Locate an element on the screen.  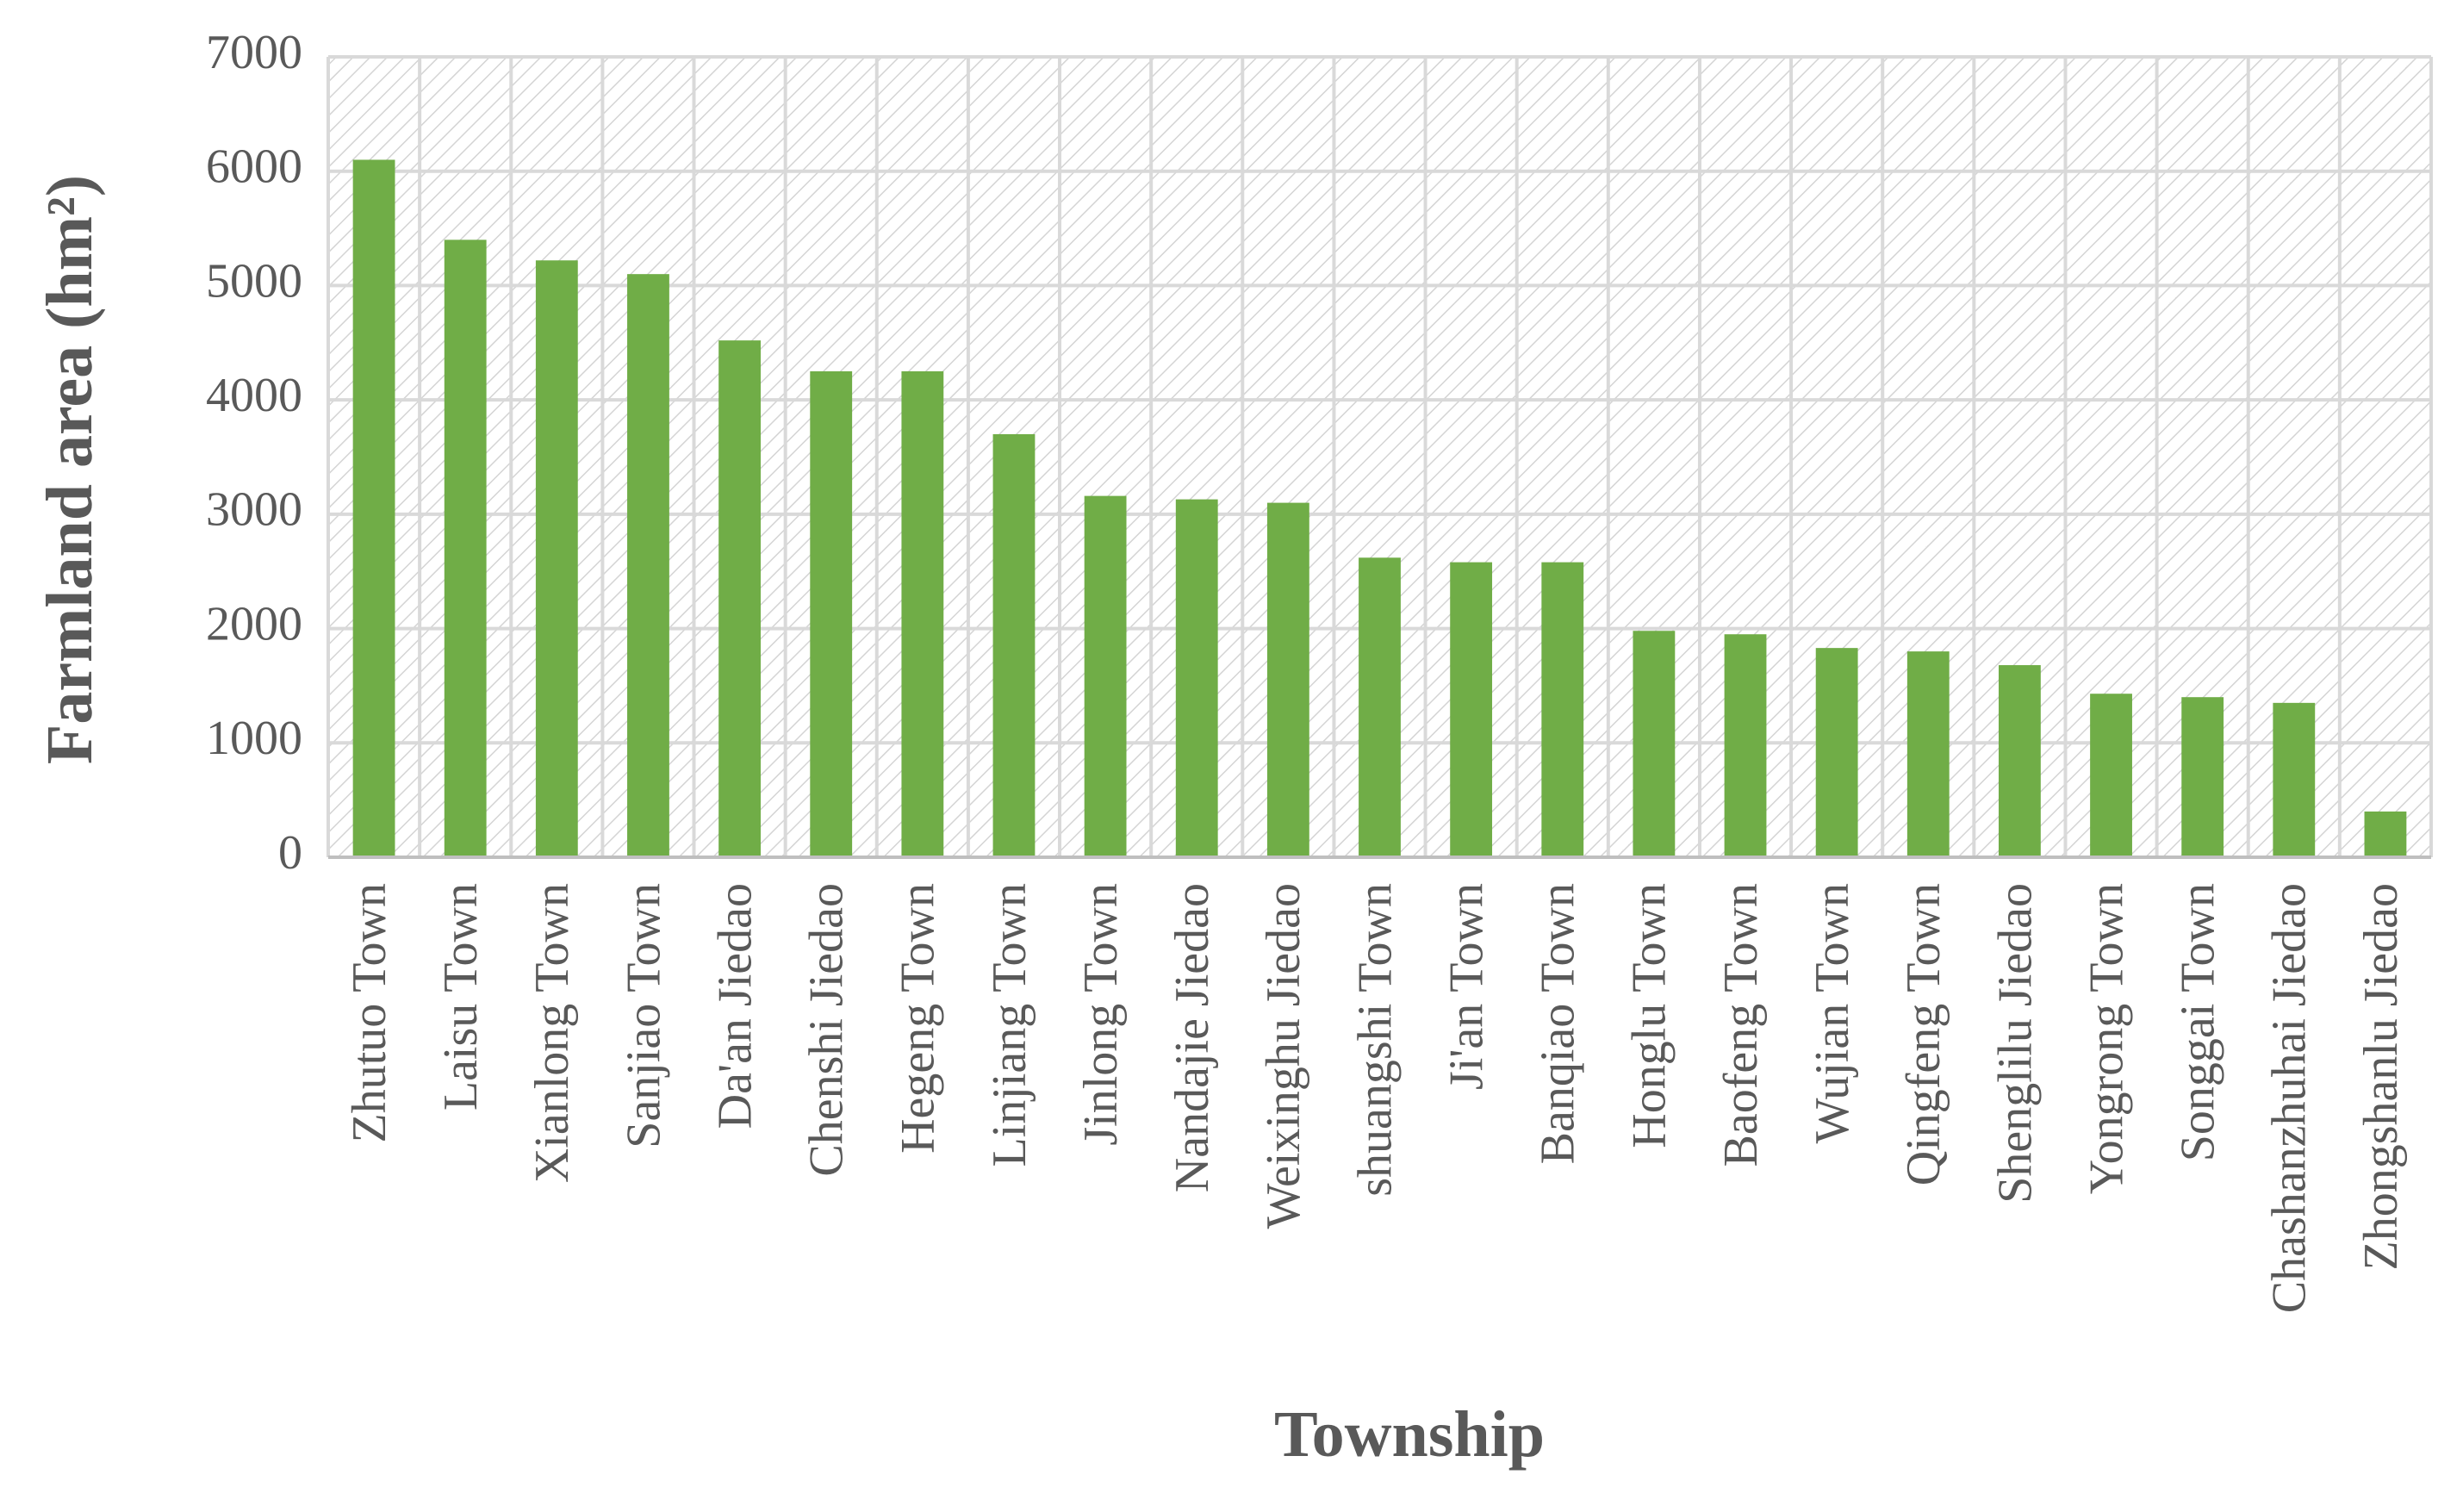
y-tick-label: 3000 is located at coordinates (254, 510).